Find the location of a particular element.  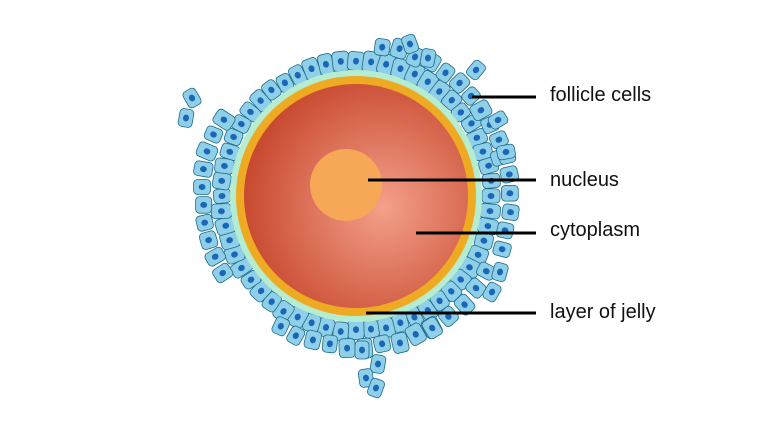

nucleus-region is located at coordinates (346, 185).